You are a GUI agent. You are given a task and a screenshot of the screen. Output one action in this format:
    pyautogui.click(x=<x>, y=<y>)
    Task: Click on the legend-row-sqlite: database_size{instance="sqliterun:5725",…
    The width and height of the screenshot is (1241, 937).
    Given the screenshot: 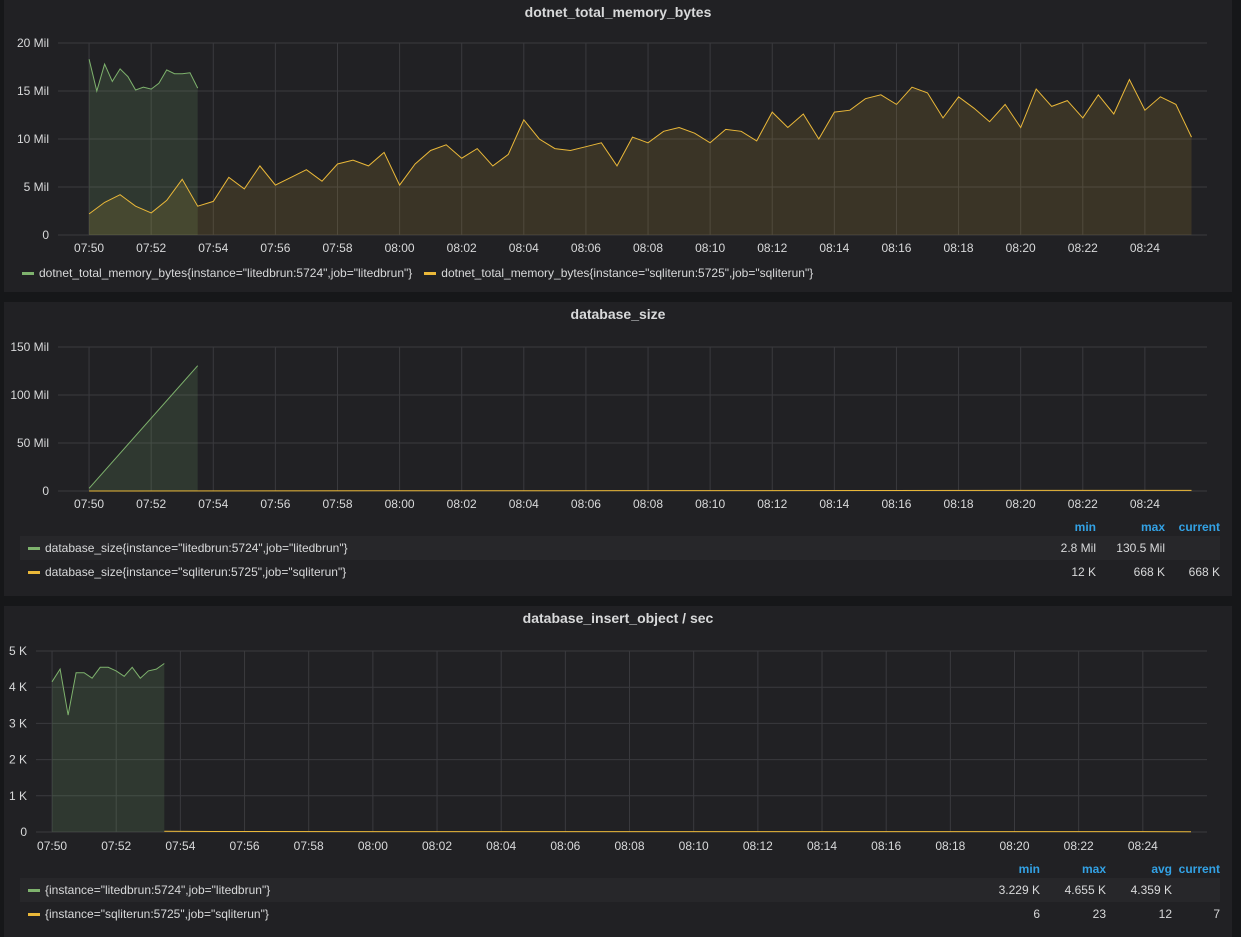 What is the action you would take?
    pyautogui.click(x=620, y=572)
    